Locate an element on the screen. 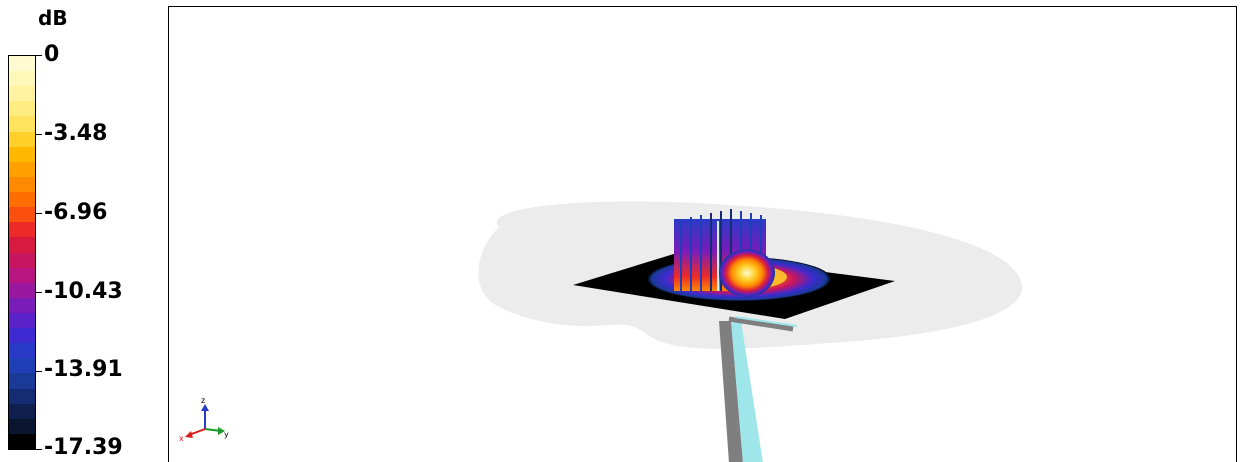 The image size is (1242, 462). x-axis-arrow is located at coordinates (189, 434).